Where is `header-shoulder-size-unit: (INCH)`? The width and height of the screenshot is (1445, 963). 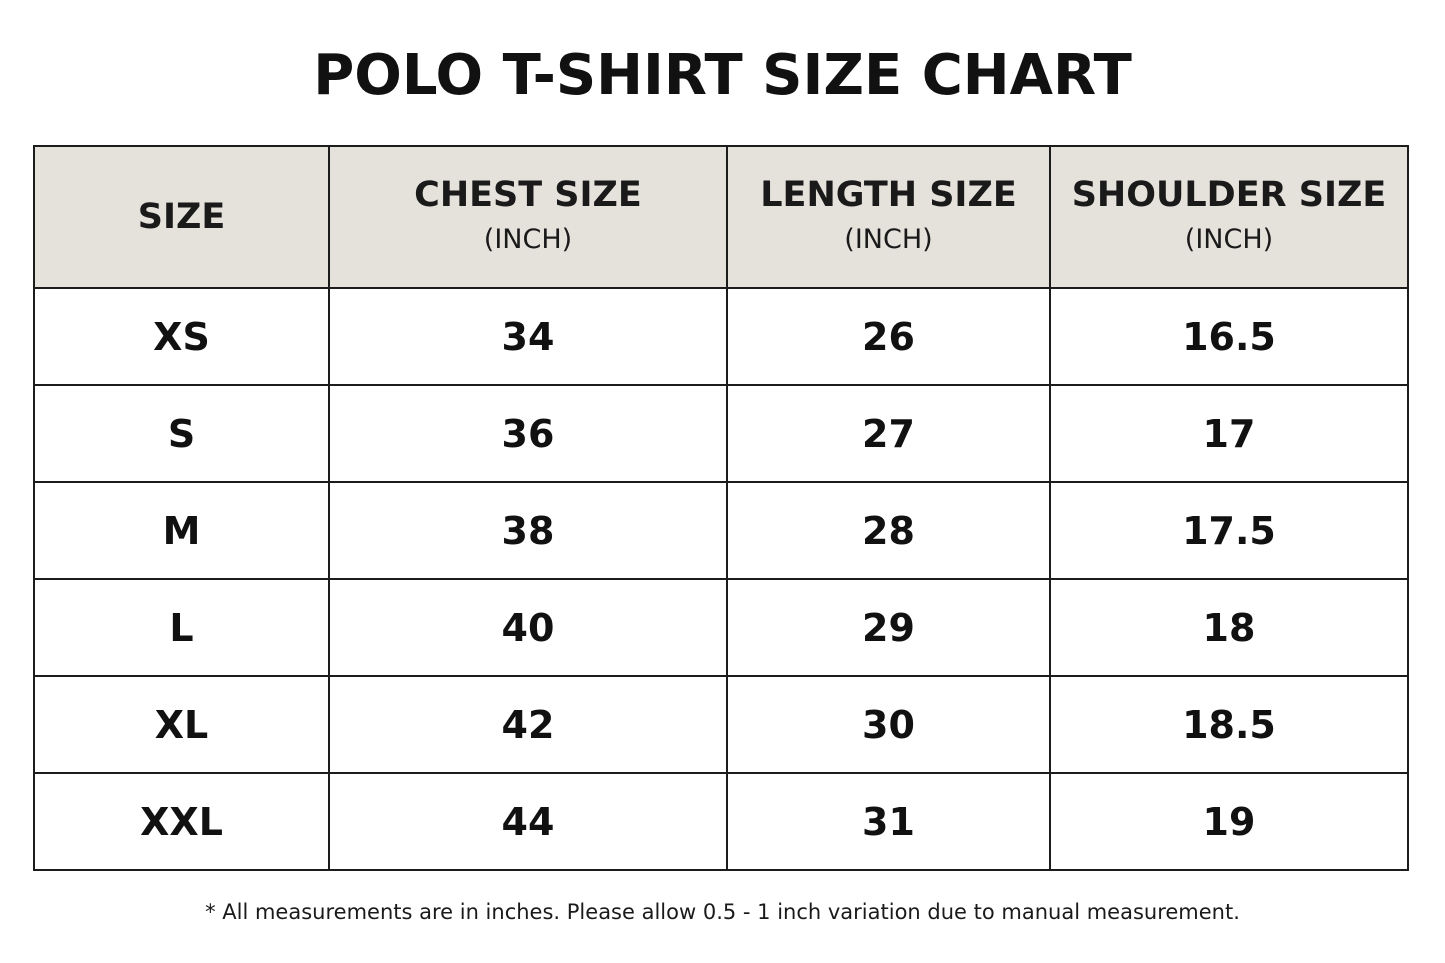 header-shoulder-size-unit: (INCH) is located at coordinates (1229, 239).